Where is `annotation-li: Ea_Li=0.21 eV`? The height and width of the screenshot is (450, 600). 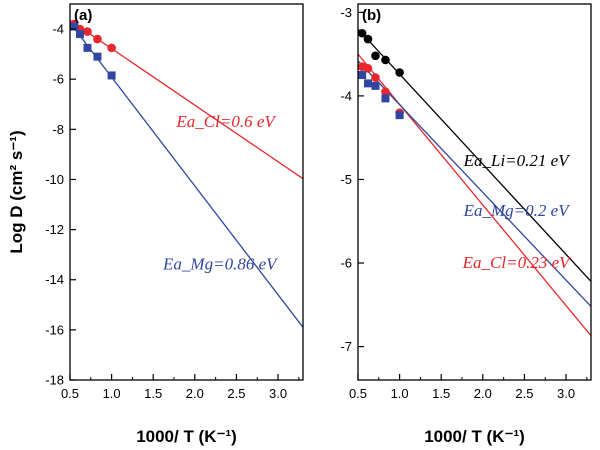
annotation-li: Ea_Li=0.21 eV is located at coordinates (517, 160).